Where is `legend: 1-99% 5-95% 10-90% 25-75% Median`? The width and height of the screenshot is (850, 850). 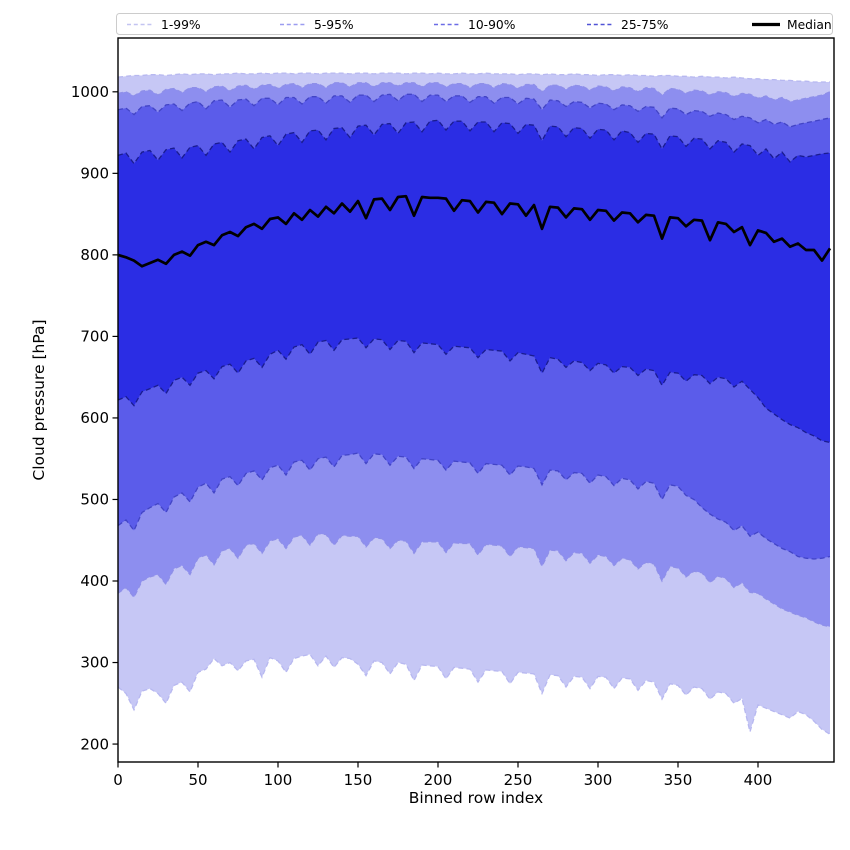
legend: 1-99% 5-95% 10-90% 25-75% Median is located at coordinates (474, 24).